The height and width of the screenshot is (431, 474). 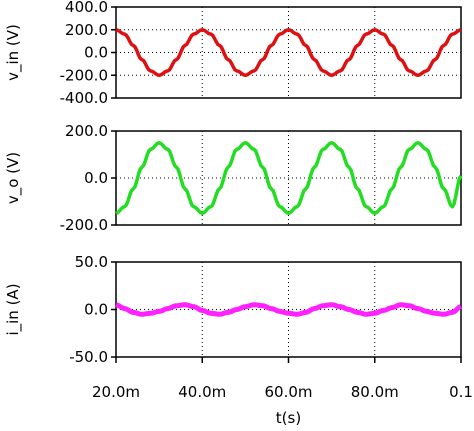 What do you see at coordinates (461, 392) in the screenshot?
I see `x-tick-label: 0.1` at bounding box center [461, 392].